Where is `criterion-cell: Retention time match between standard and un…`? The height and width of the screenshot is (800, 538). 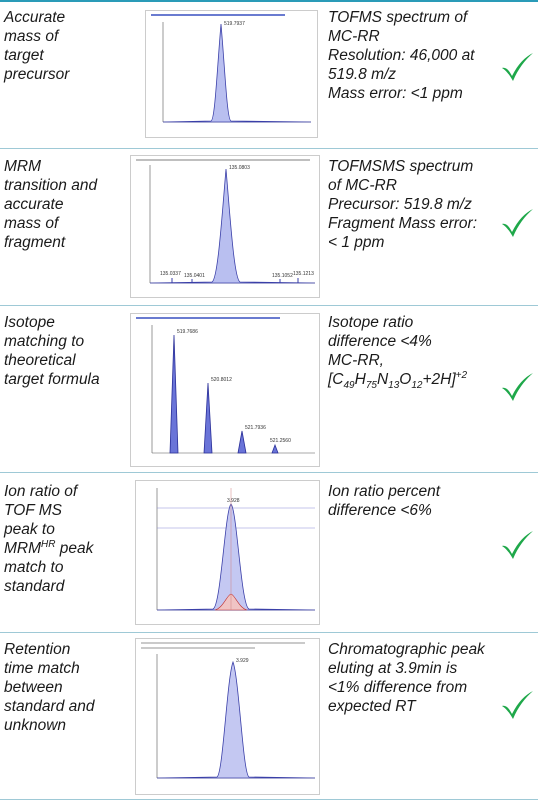
criterion-cell: Retention time match between standard and un… is located at coordinates (49, 687).